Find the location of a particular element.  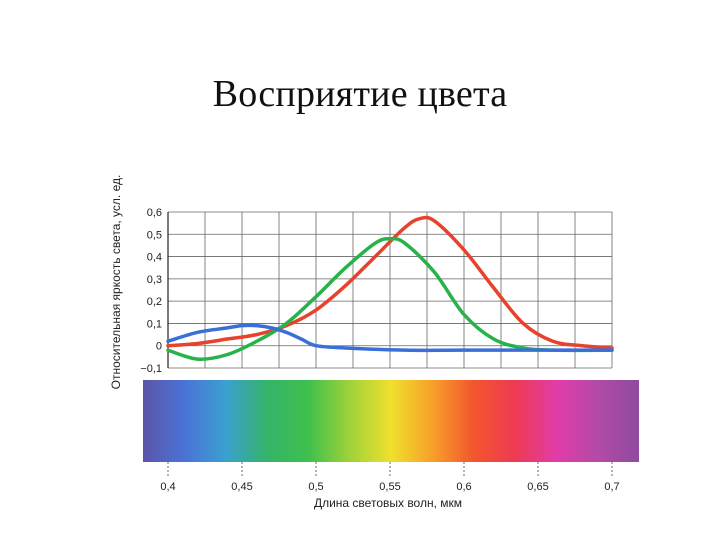

x-tick-labels: 0,4 0,45 0,5 0,55 0,6 0,65 0,7 is located at coordinates (390, 477).